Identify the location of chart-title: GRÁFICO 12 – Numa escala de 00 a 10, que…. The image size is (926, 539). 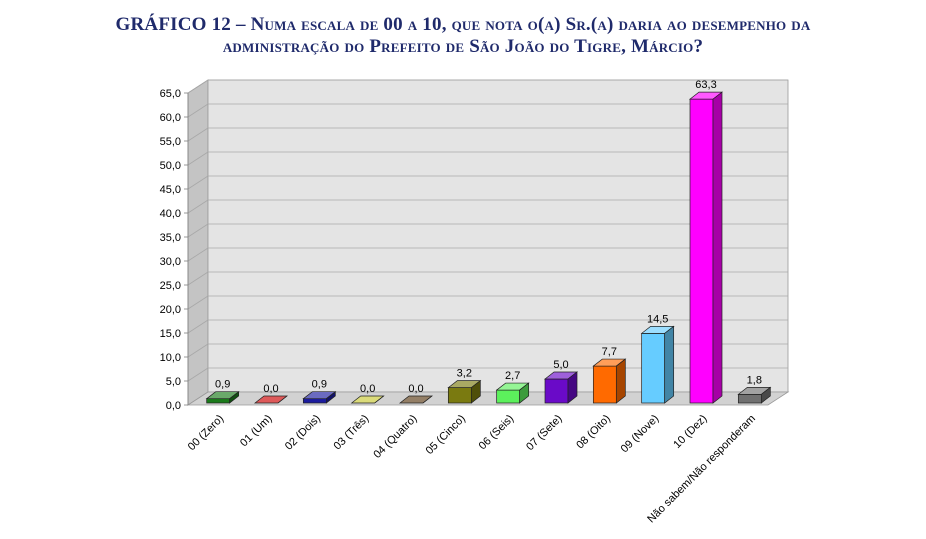
(463, 36).